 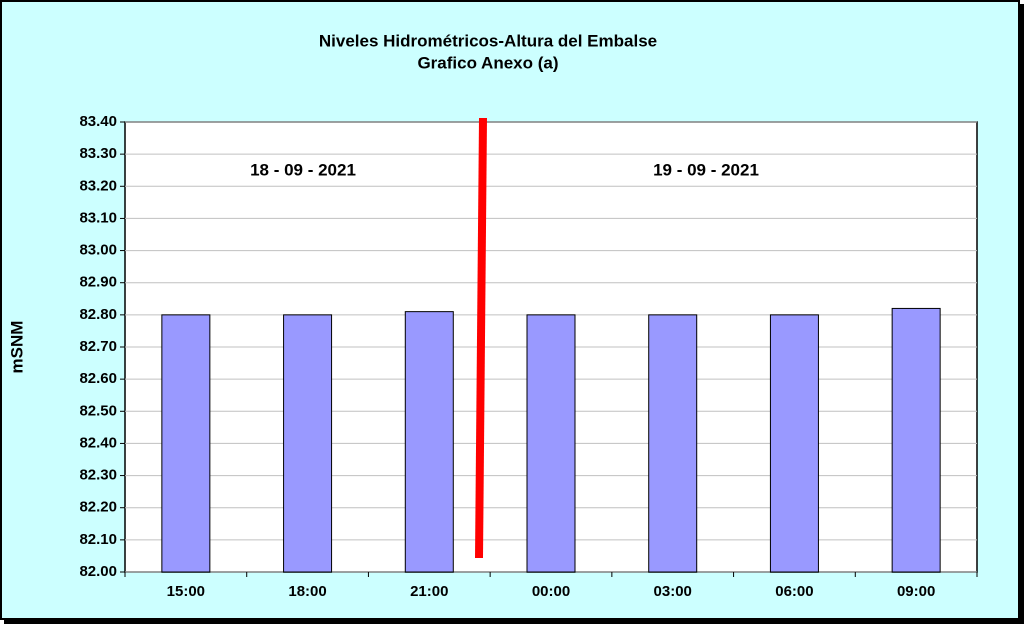 What do you see at coordinates (98, 185) in the screenshot?
I see `y-tick-label: 83.20` at bounding box center [98, 185].